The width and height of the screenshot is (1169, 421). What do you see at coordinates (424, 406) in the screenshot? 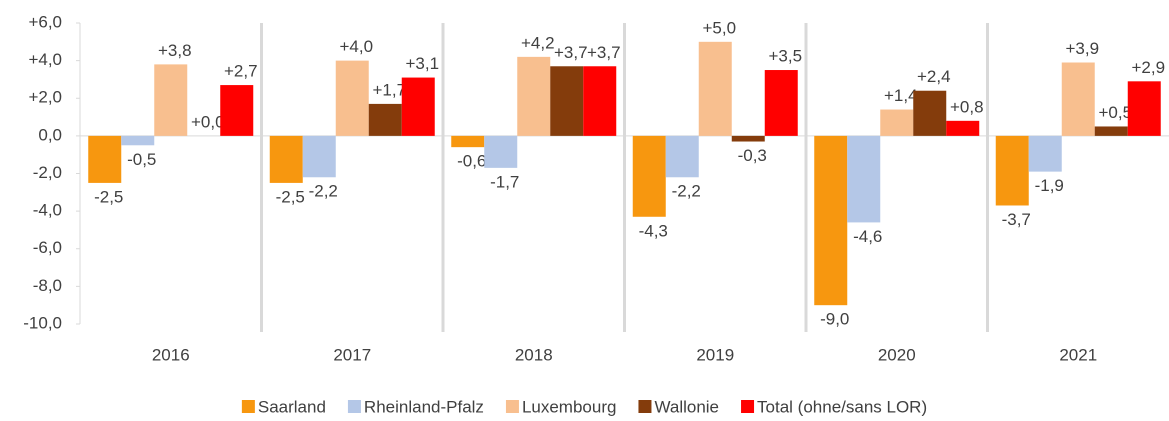
I see `legend-label: Rheinland-Pfalz` at bounding box center [424, 406].